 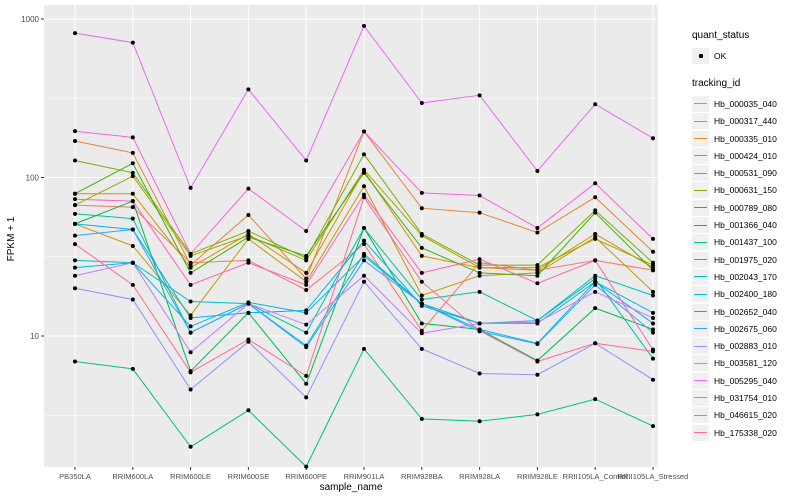 I want to click on legend-item-label: Hb_000531_090, so click(x=745, y=173).